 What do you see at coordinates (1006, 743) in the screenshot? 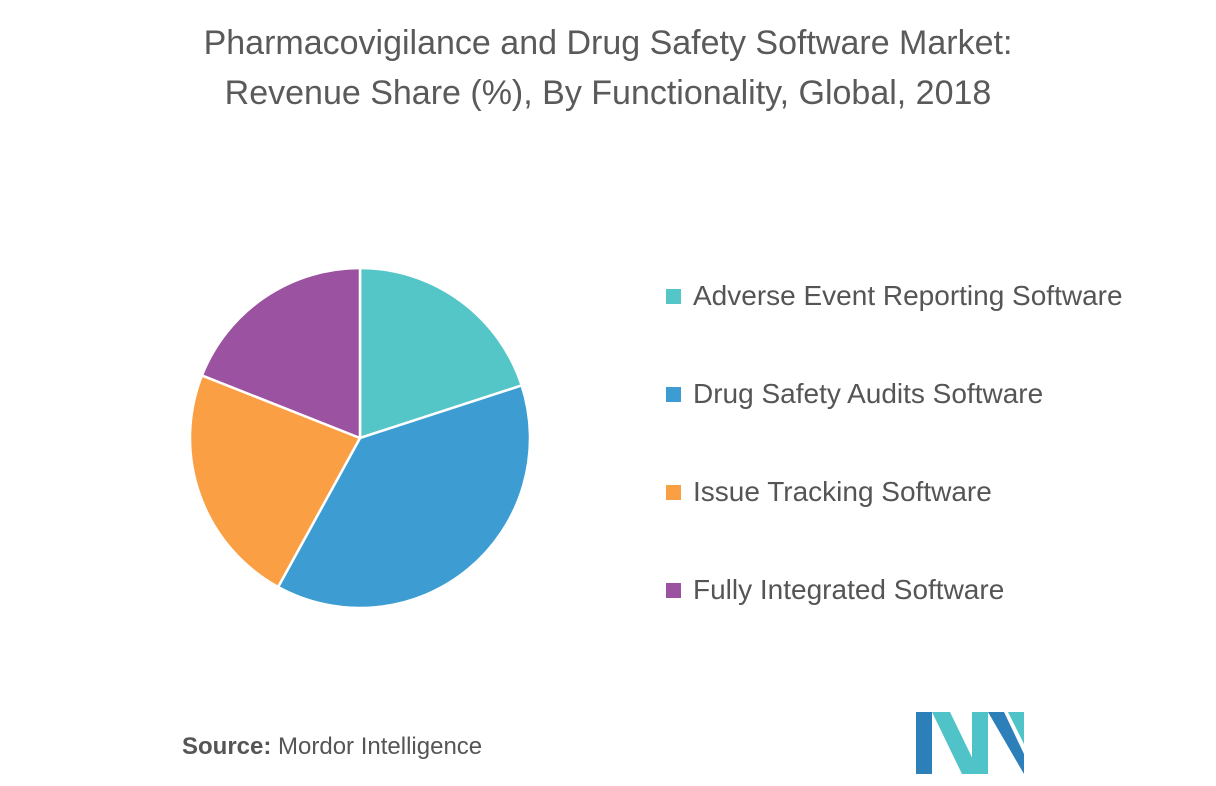
I see `logo-shape-right-diagonal` at bounding box center [1006, 743].